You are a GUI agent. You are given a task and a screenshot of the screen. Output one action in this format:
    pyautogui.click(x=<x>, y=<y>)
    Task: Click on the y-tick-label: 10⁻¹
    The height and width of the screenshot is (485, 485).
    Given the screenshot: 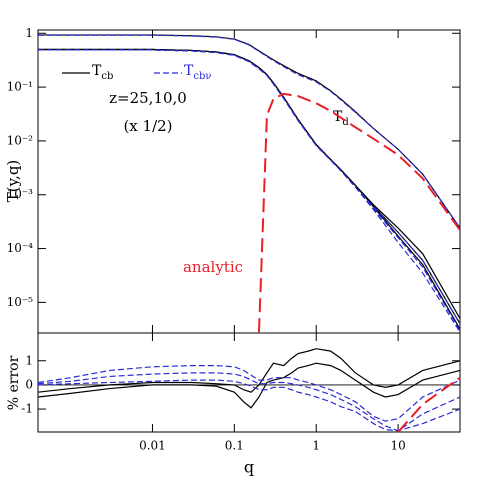 What is the action you would take?
    pyautogui.click(x=20, y=87)
    